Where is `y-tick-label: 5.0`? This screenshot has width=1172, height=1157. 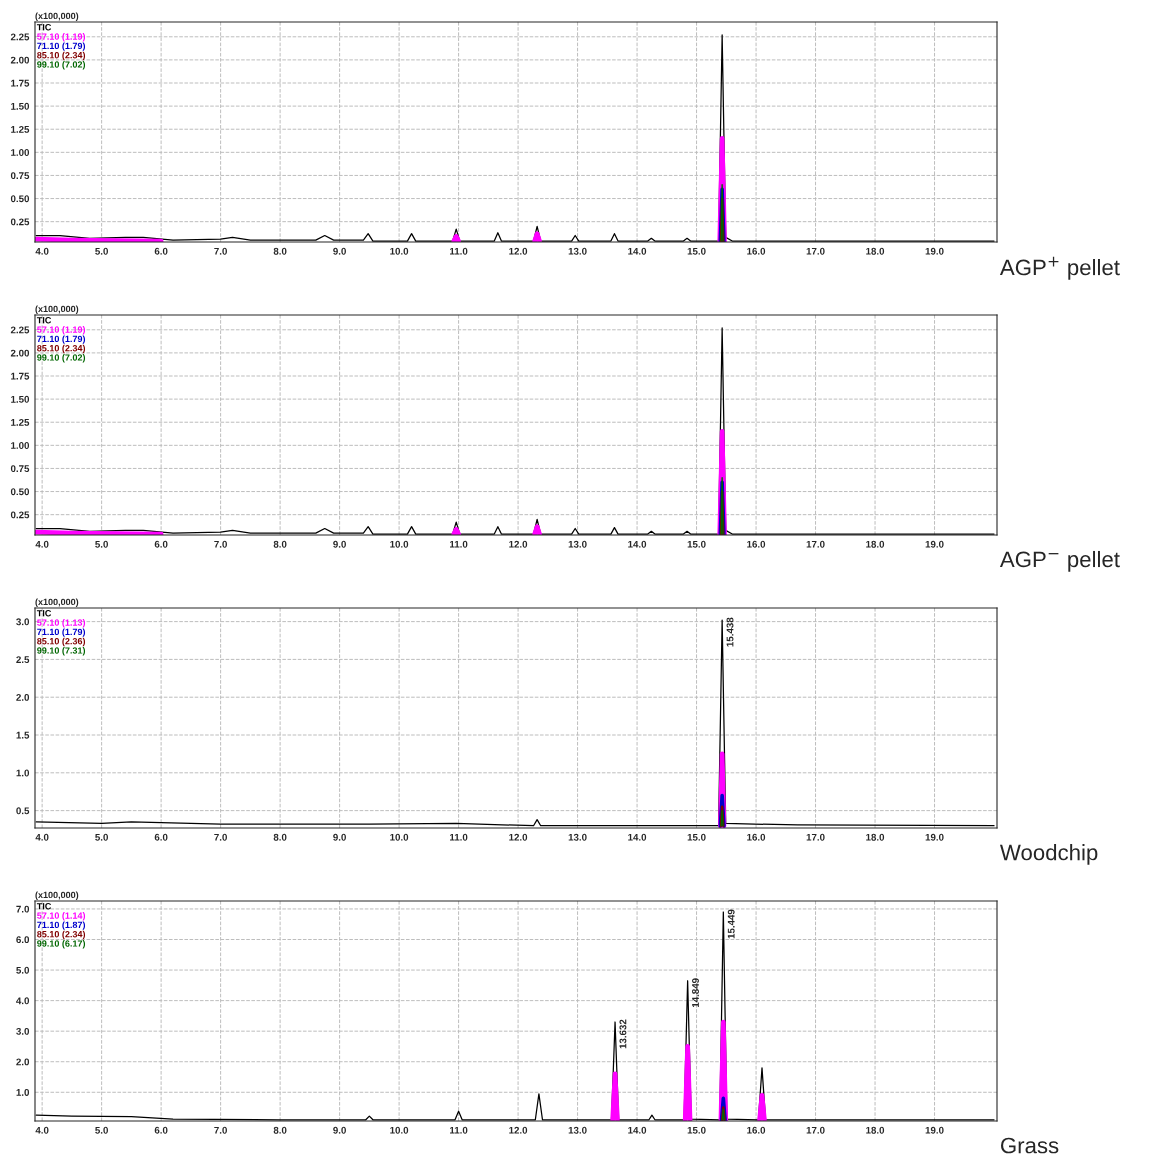
y-tick-label: 5.0 is located at coordinates (23, 970).